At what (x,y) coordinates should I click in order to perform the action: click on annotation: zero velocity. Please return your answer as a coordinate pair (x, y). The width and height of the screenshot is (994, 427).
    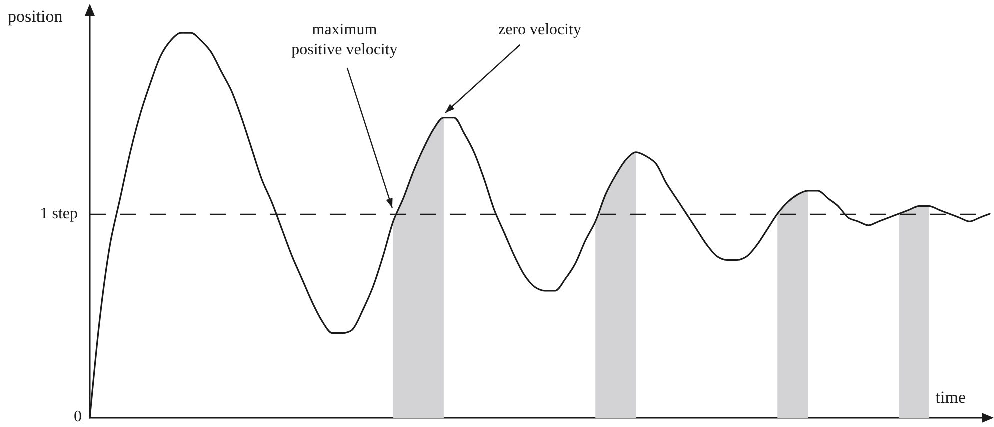
    Looking at the image, I should click on (540, 30).